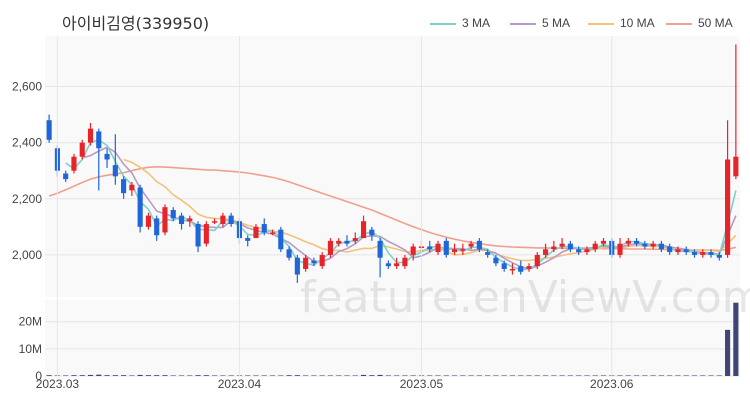 The image size is (750, 400). What do you see at coordinates (460, 23) in the screenshot?
I see `legend-item-ma3: 3 MA` at bounding box center [460, 23].